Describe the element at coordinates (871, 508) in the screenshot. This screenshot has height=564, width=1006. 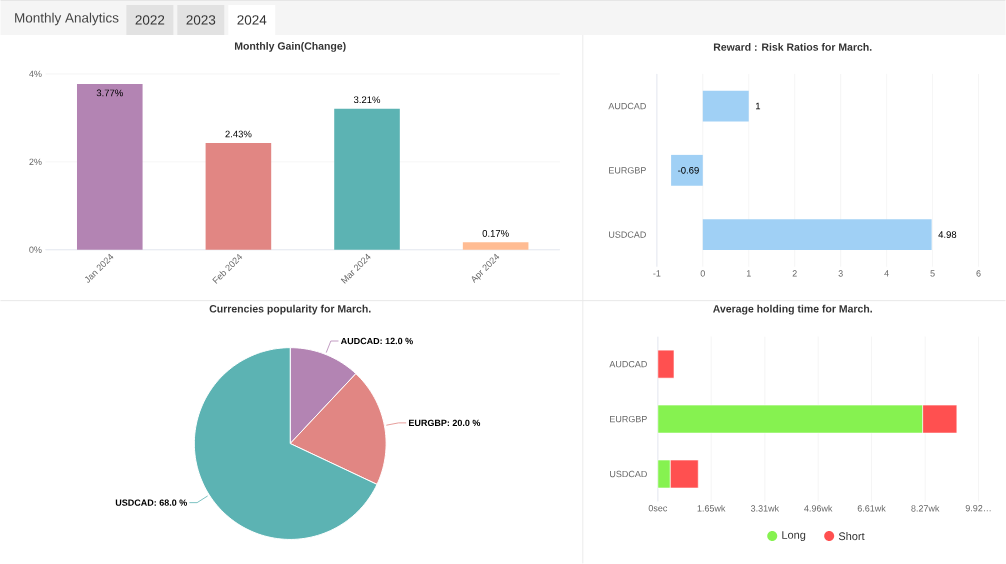
I see `x-tick-label: 6.61wk` at that location.